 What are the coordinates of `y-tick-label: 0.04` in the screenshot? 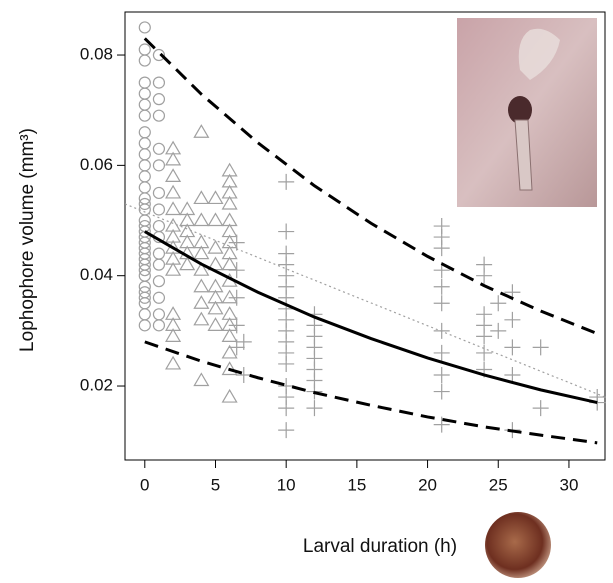 It's located at (96, 274).